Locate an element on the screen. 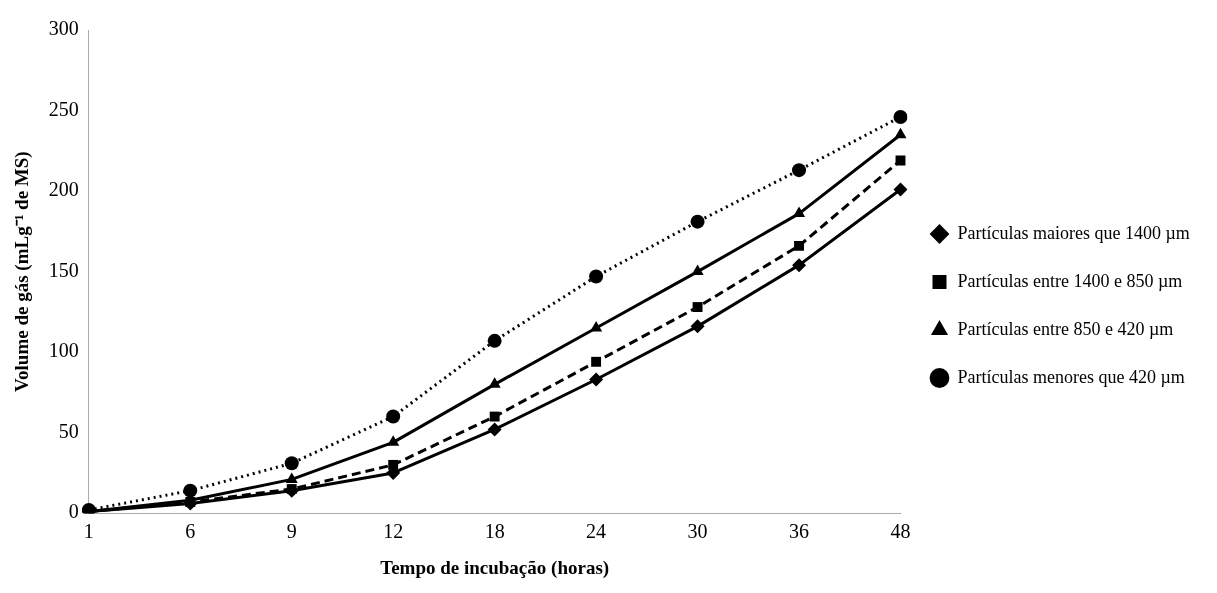 This screenshot has width=1217, height=593. x-tick-label: 36 is located at coordinates (799, 531).